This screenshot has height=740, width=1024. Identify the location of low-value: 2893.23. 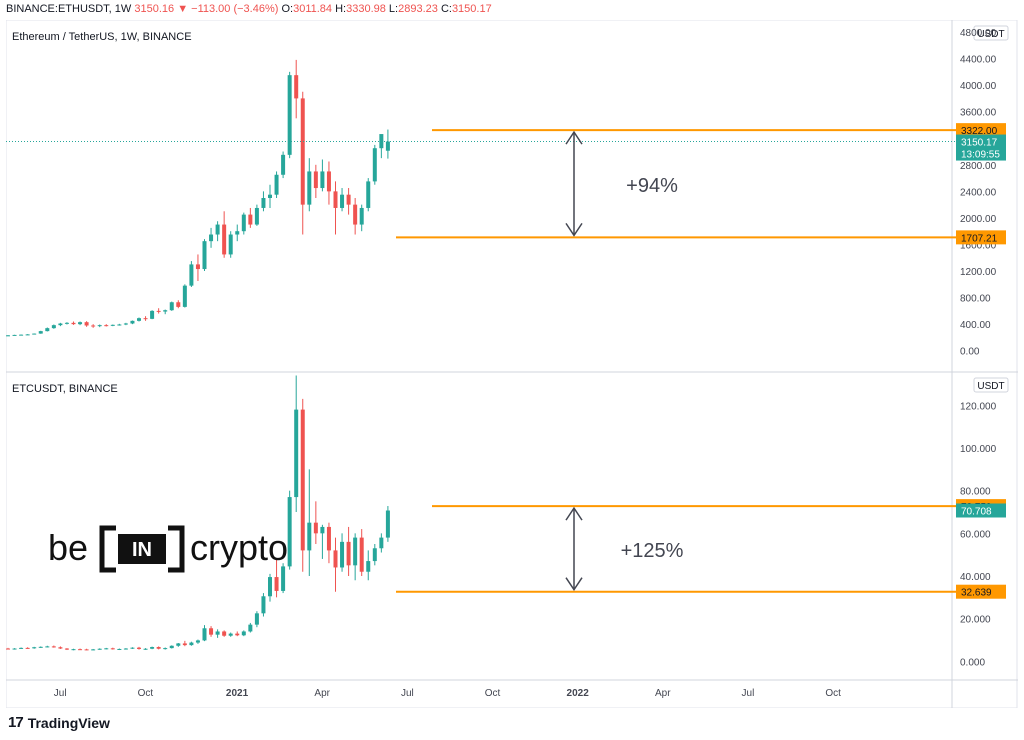
(418, 9).